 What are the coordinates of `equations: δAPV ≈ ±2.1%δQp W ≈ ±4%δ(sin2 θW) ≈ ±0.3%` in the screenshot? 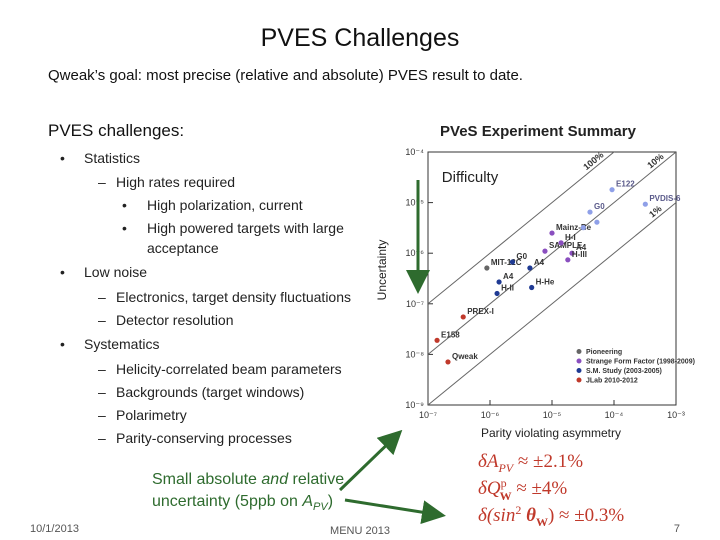 It's located at (551, 490).